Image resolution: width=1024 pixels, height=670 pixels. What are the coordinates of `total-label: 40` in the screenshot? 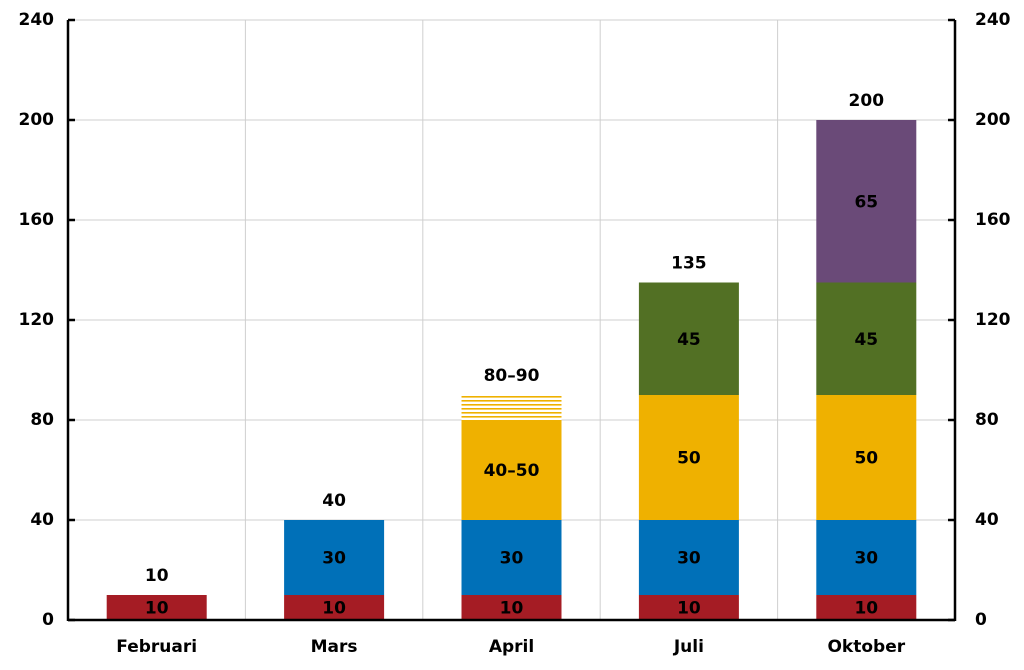 It's located at (334, 501).